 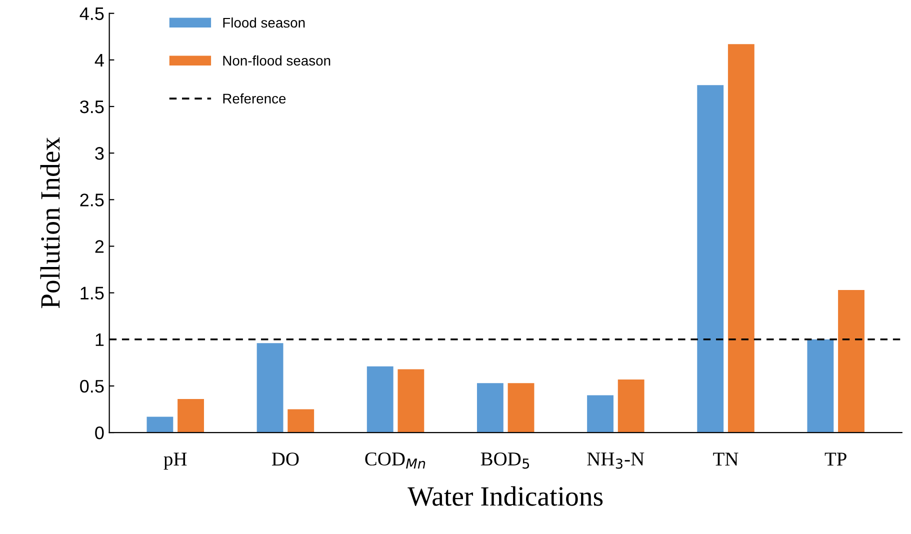 I want to click on legend-label: Reference, so click(x=254, y=98).